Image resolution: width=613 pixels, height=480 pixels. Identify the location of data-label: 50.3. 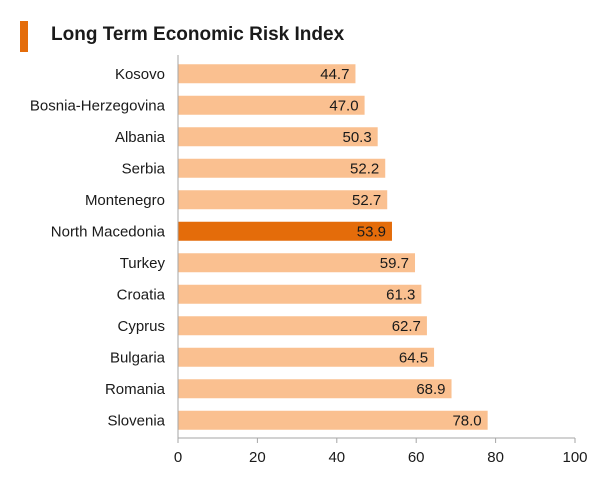
(356, 137).